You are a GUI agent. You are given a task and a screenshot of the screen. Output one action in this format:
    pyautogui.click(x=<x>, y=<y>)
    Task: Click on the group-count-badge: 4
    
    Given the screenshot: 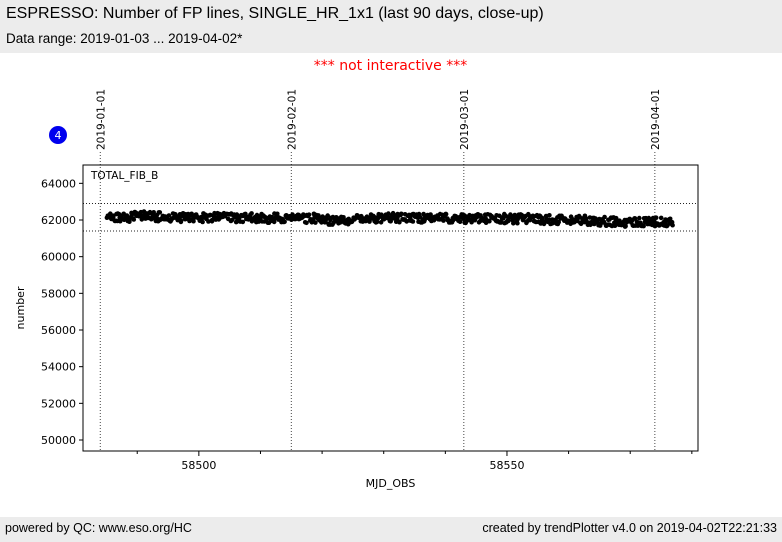 What is the action you would take?
    pyautogui.click(x=58, y=135)
    